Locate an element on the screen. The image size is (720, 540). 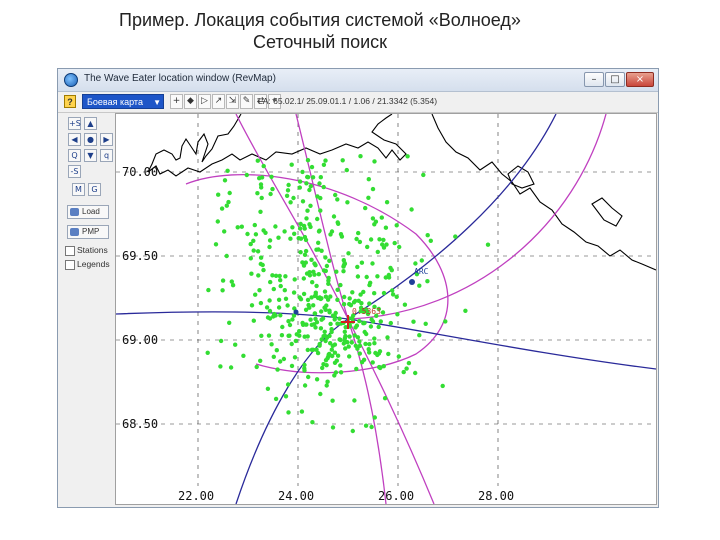
zoom-out-button: -S is located at coordinates (74, 171).